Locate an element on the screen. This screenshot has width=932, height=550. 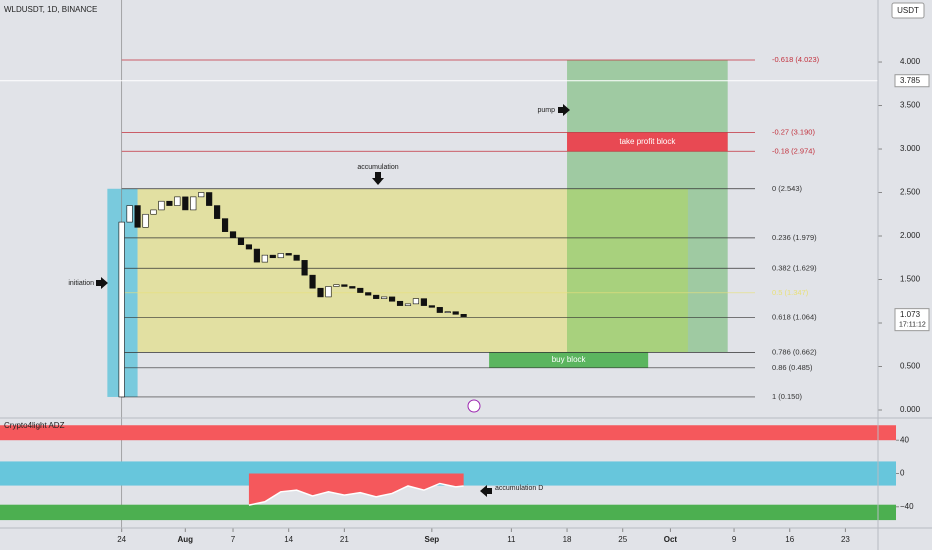
x-tick-label: 18 is located at coordinates (567, 539).